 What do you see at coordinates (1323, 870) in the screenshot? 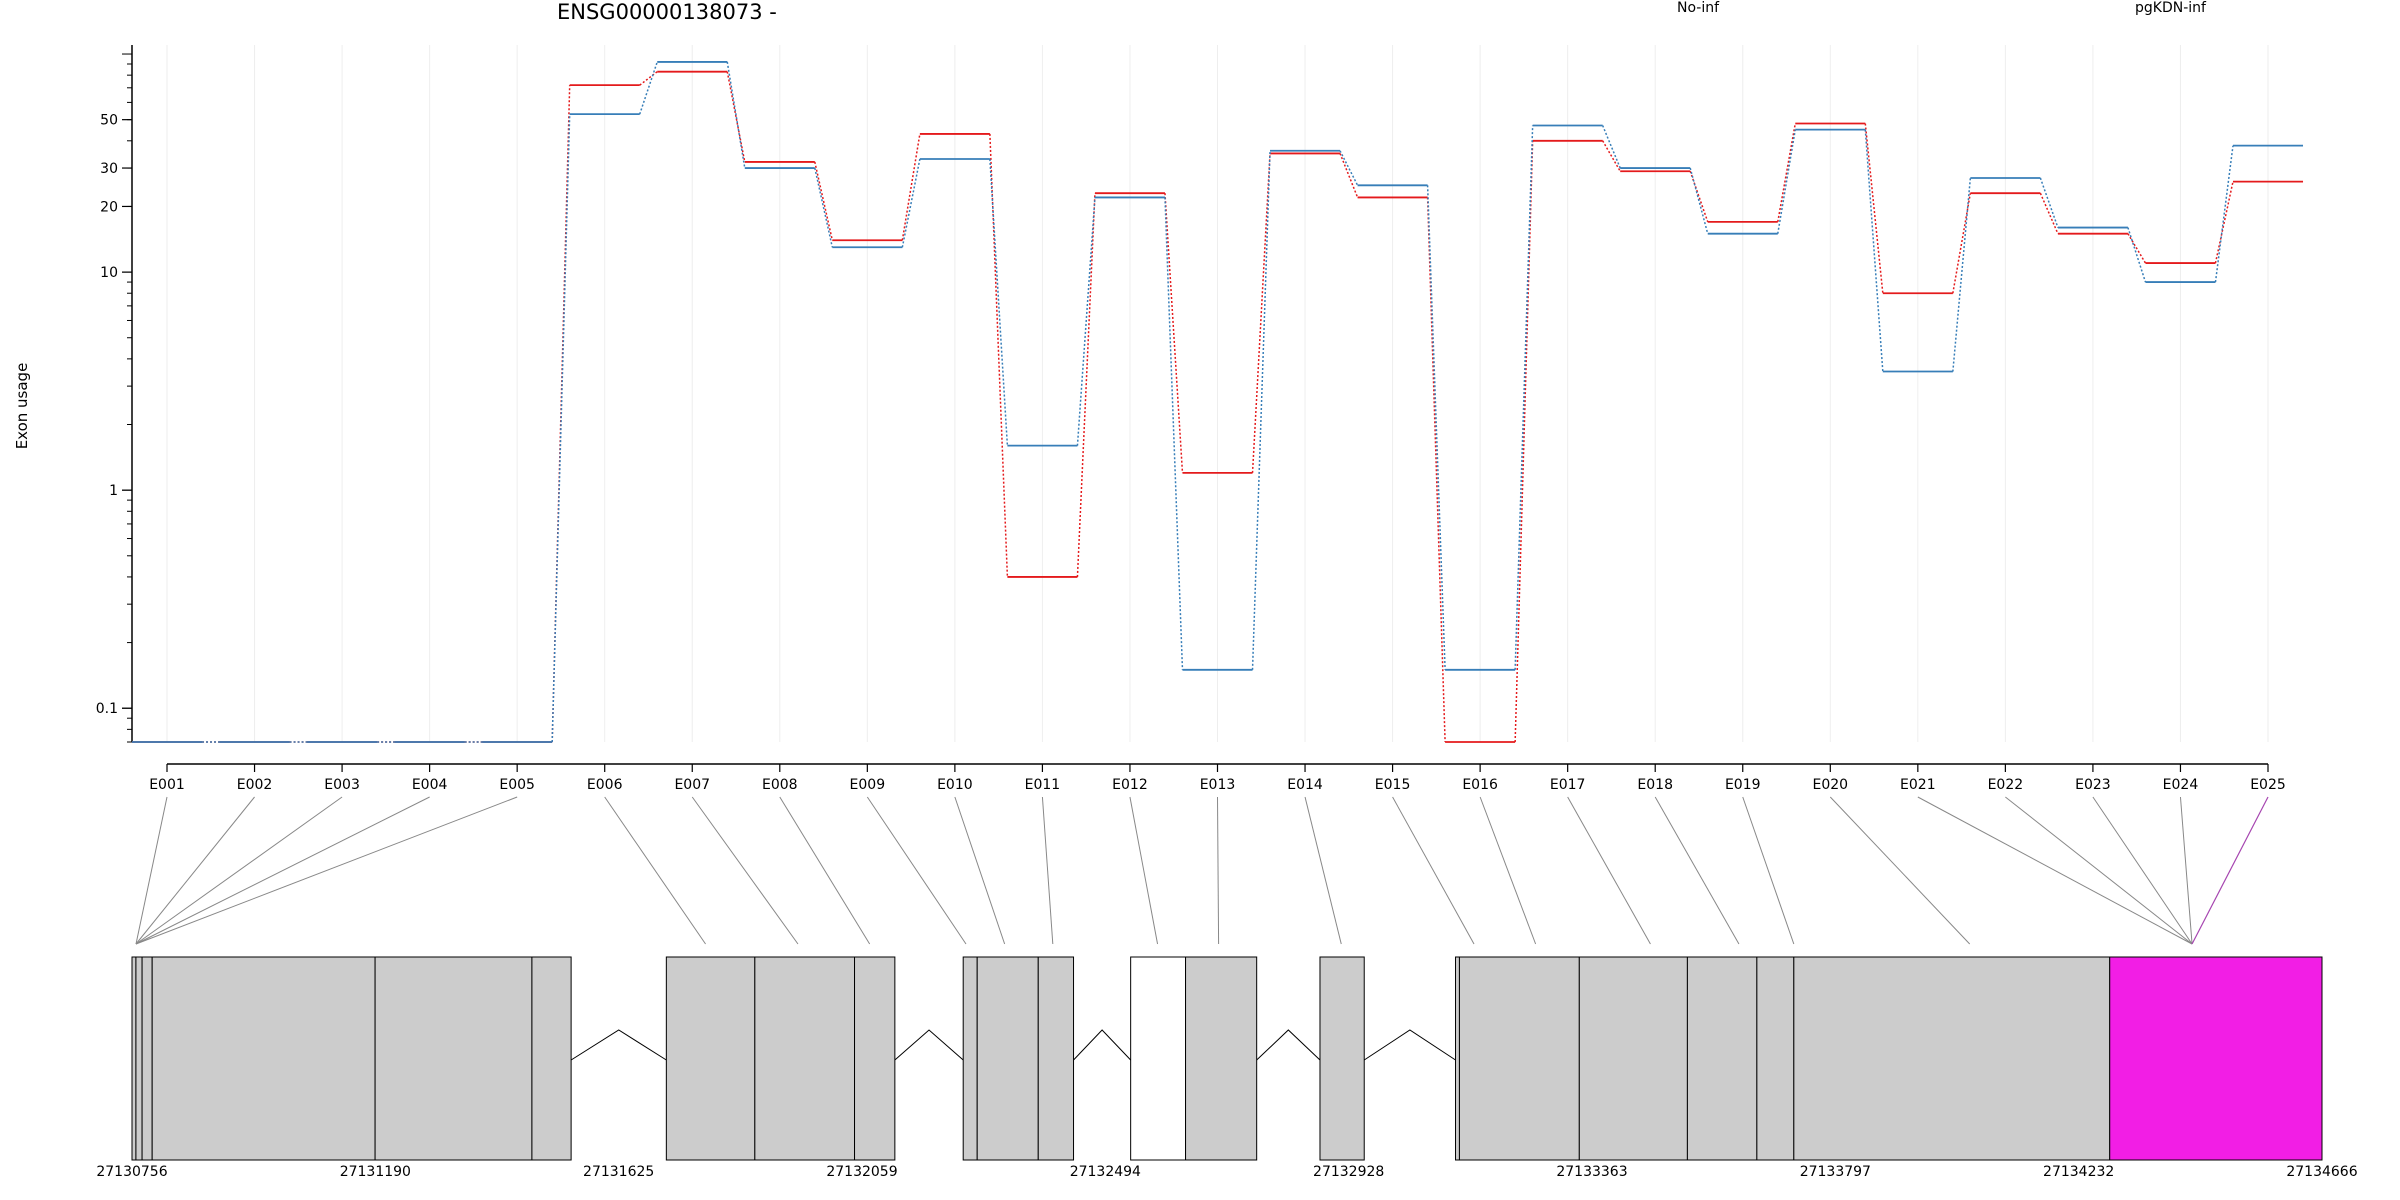
I see `connector-e014` at bounding box center [1323, 870].